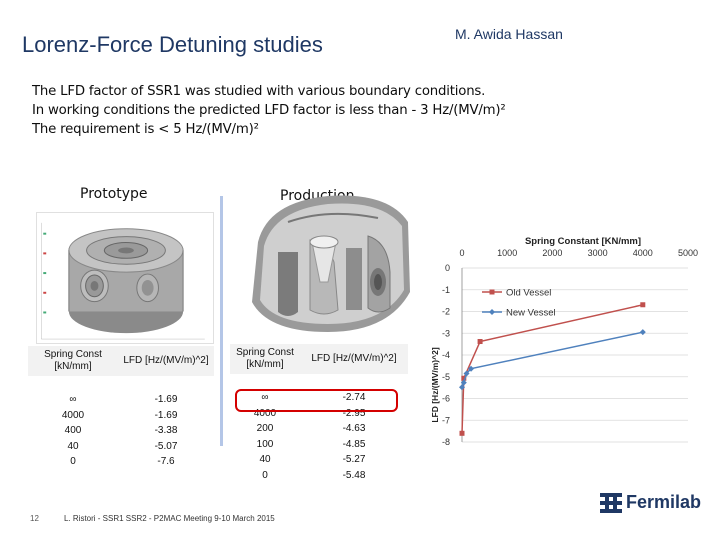 This screenshot has height=540, width=720. What do you see at coordinates (34, 518) in the screenshot?
I see `page-number: 12` at bounding box center [34, 518].